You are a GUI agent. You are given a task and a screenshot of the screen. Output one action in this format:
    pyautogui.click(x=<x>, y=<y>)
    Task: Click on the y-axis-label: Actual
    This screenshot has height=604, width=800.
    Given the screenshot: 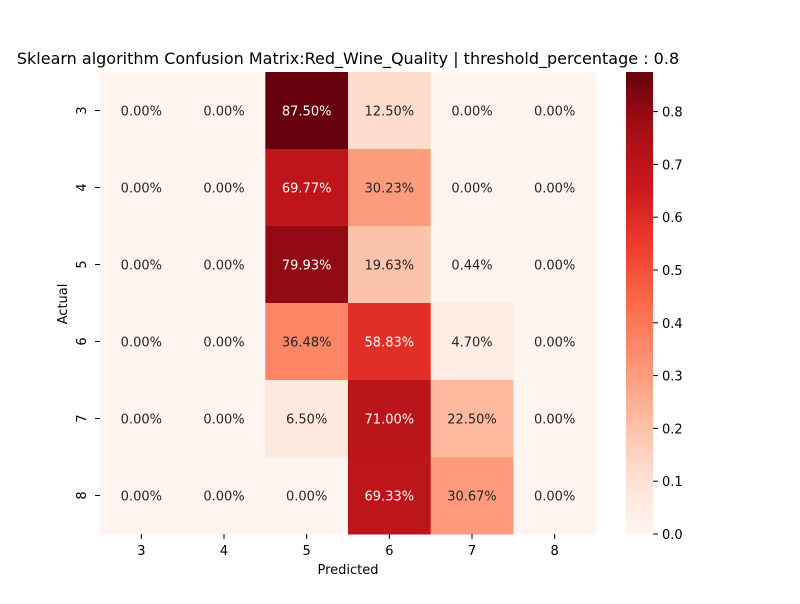 What is the action you would take?
    pyautogui.click(x=63, y=304)
    